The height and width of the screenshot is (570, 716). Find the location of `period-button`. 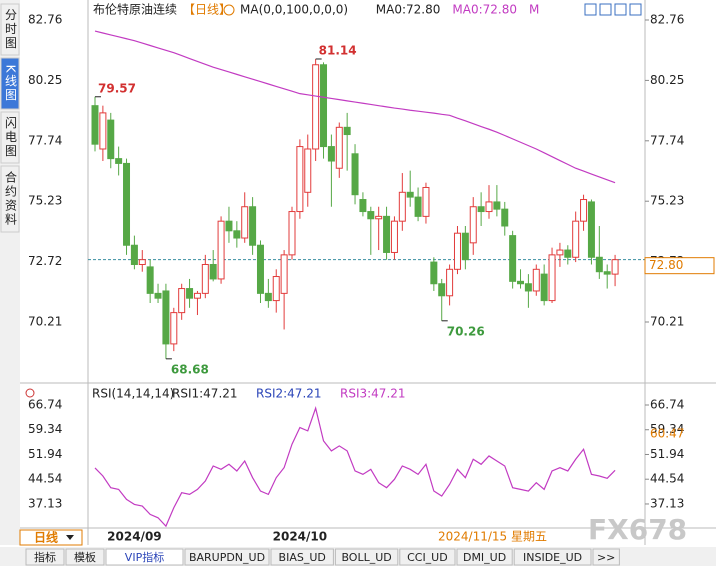

period-button is located at coordinates (51, 537).